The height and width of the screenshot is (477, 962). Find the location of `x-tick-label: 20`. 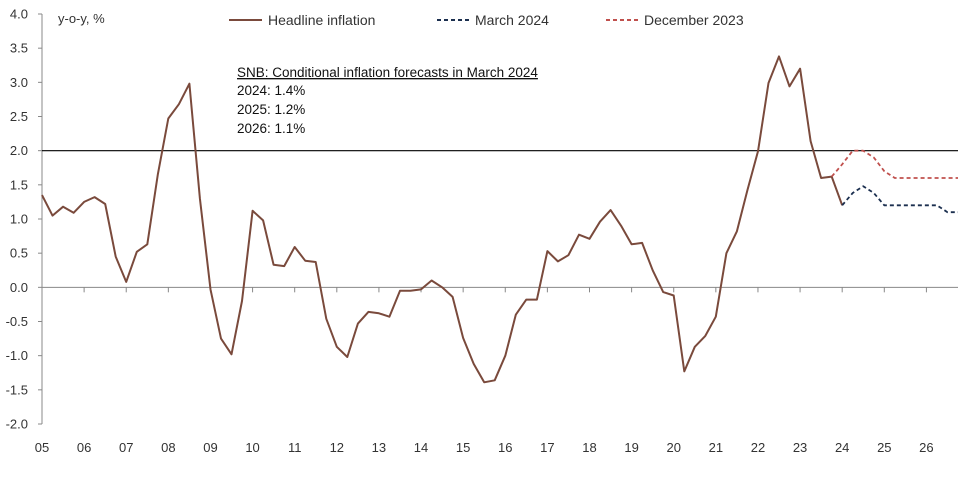

x-tick-label: 20 is located at coordinates (673, 447).